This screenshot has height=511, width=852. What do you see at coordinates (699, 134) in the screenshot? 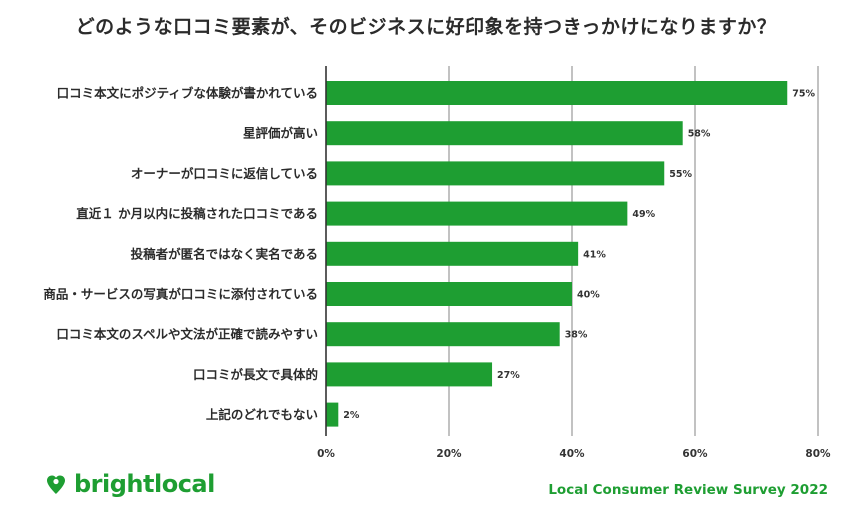
I see `data-label: 58%` at bounding box center [699, 134].